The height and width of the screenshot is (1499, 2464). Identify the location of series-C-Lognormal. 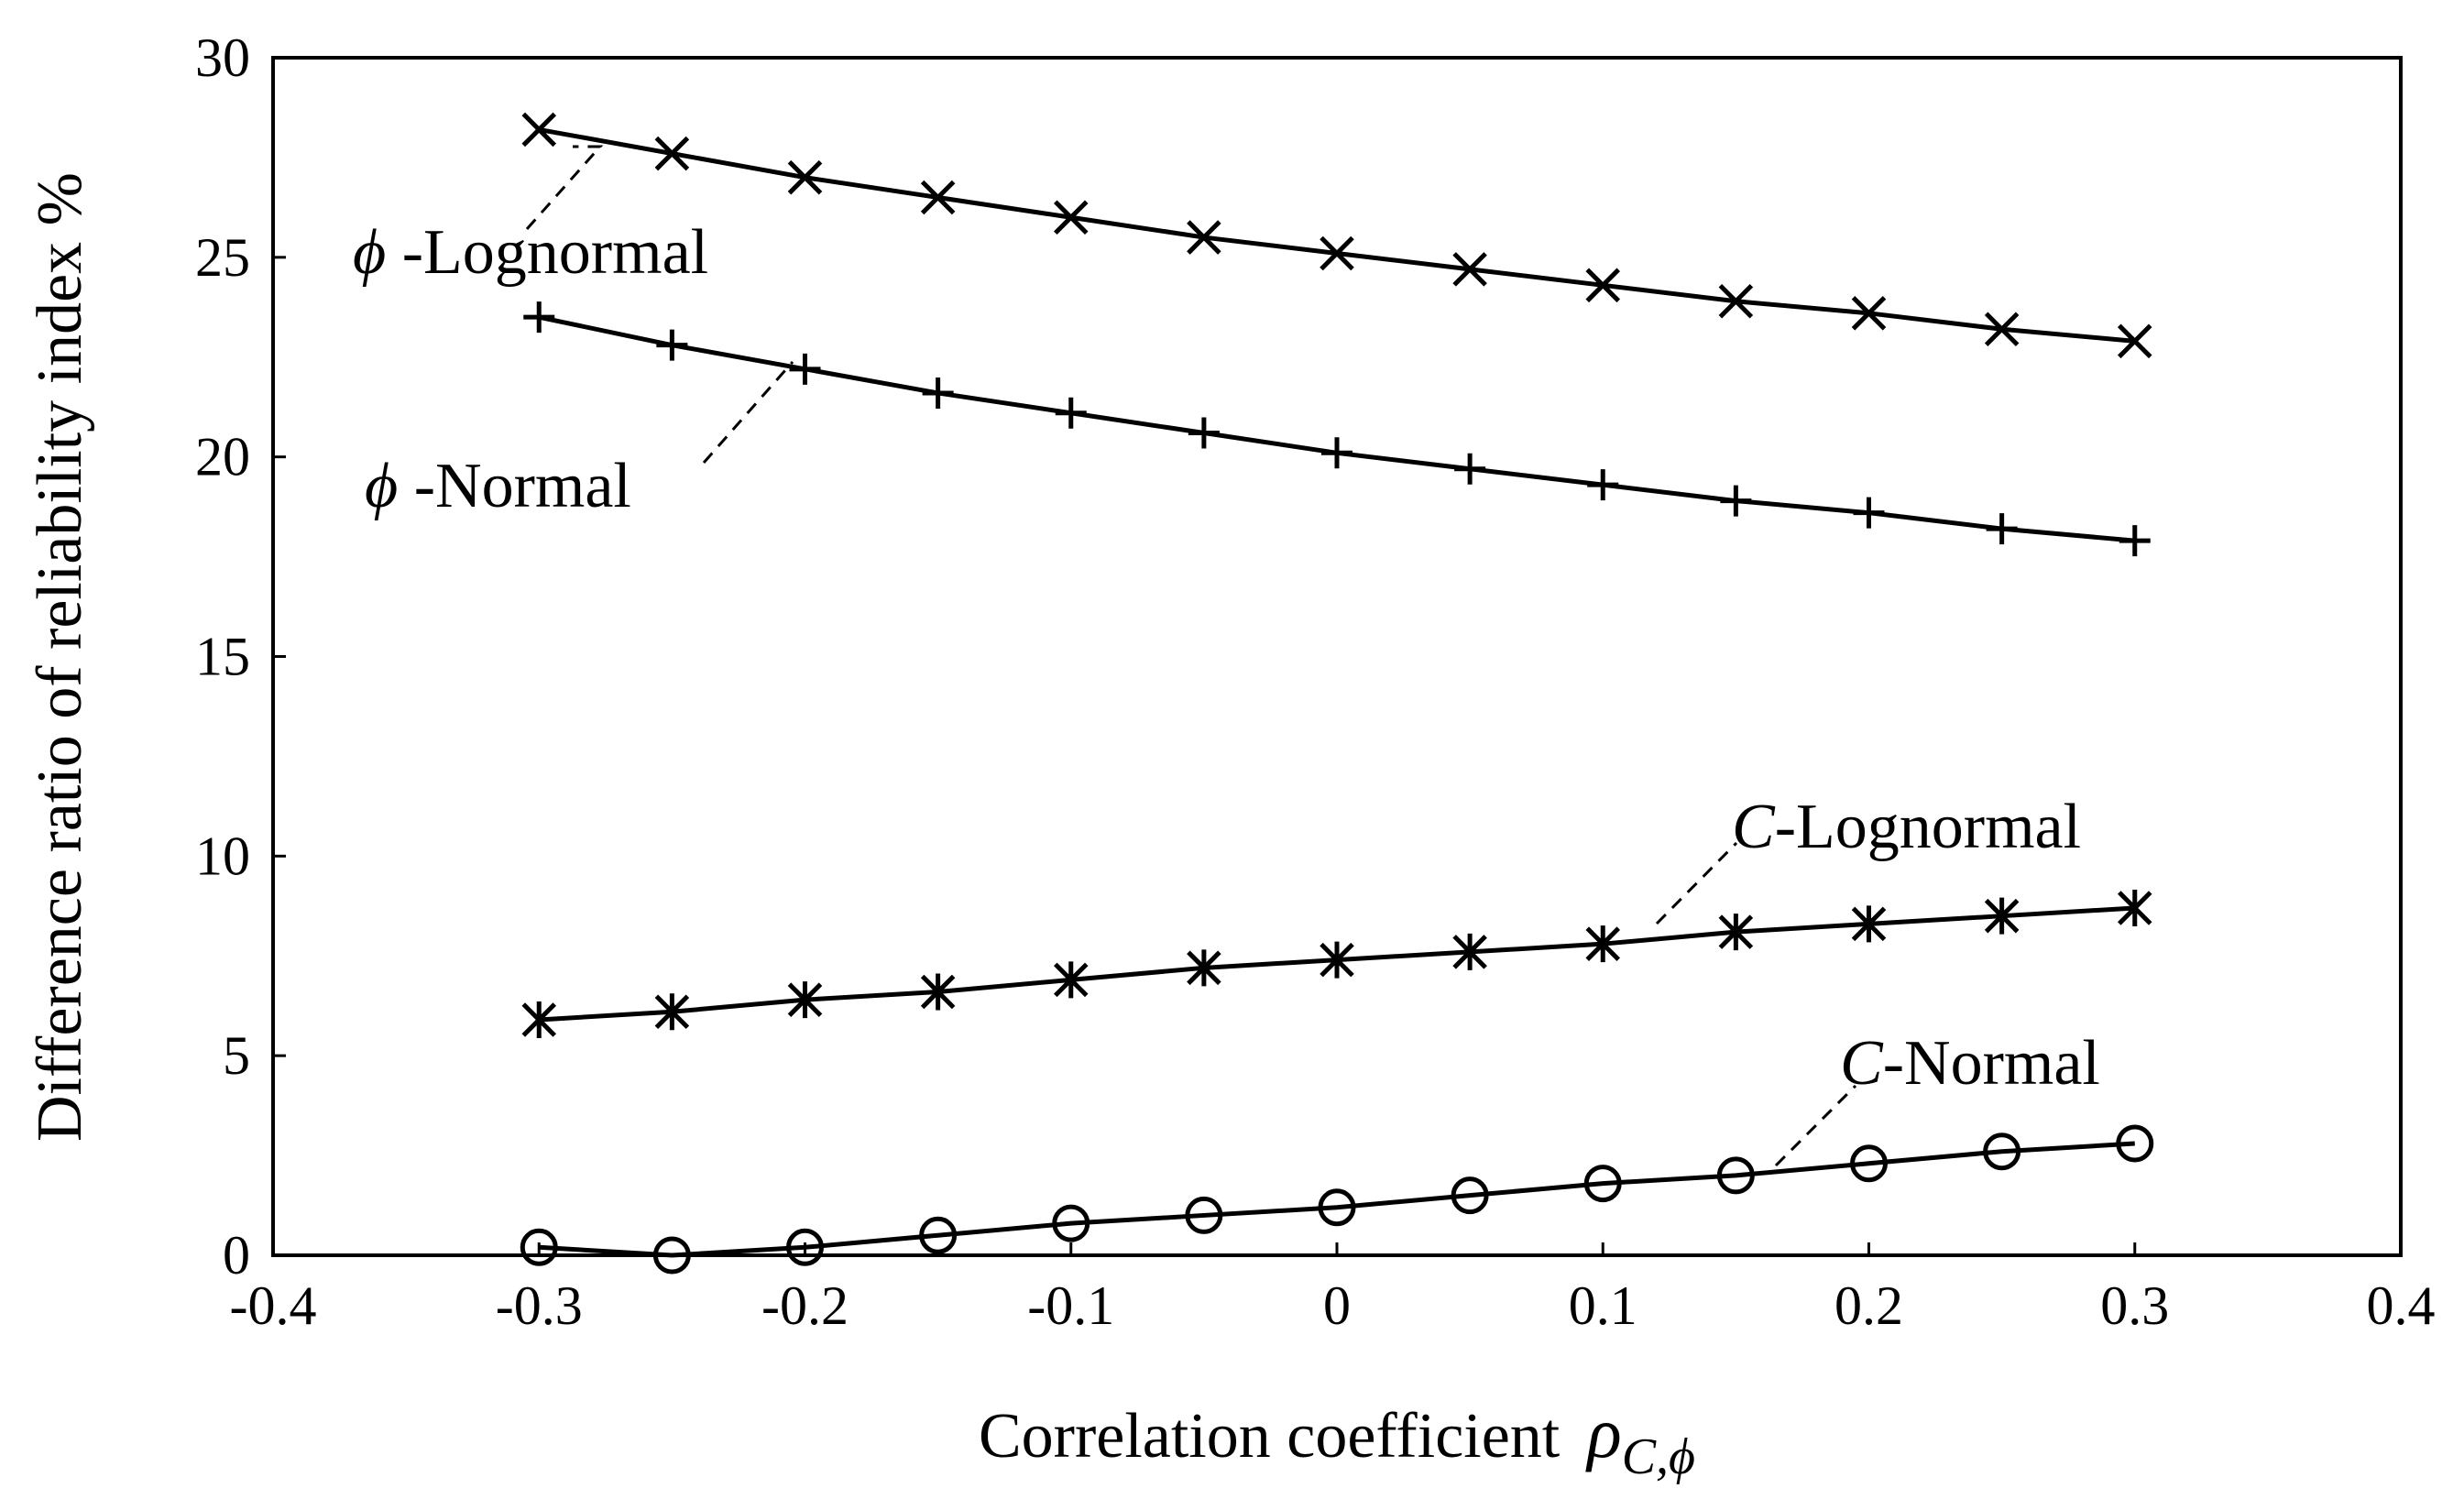
(1336, 964).